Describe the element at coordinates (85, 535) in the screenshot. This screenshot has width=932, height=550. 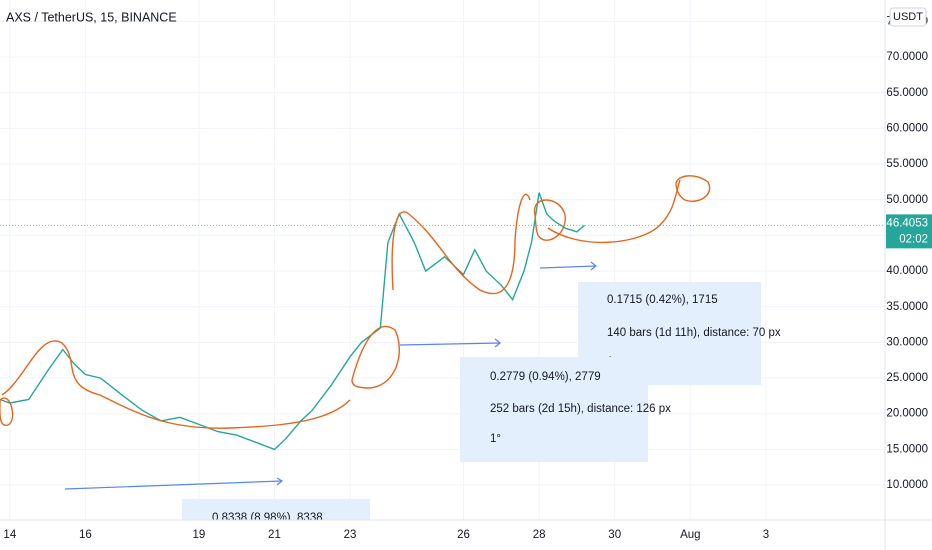
I see `x-tick-label: 16` at that location.